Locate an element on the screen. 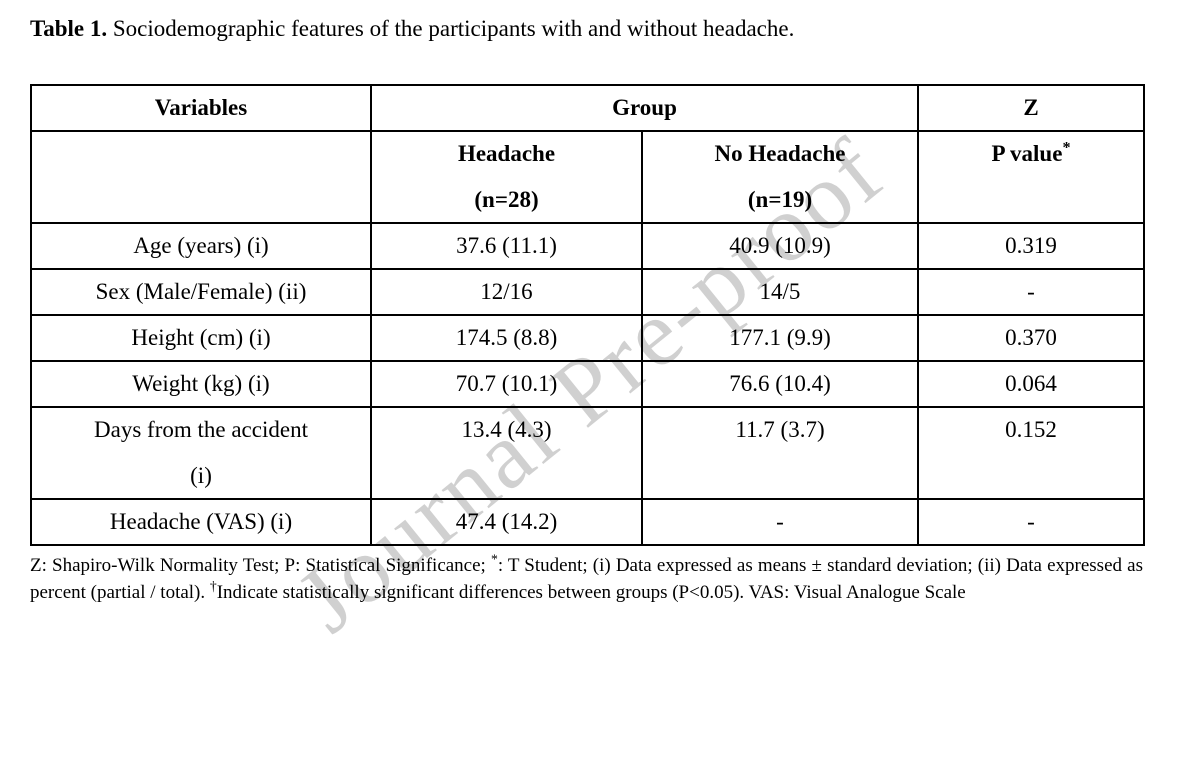 Image resolution: width=1200 pixels, height=768 pixels. cell-no-headache-value: 11.7 (3.7) is located at coordinates (780, 453).